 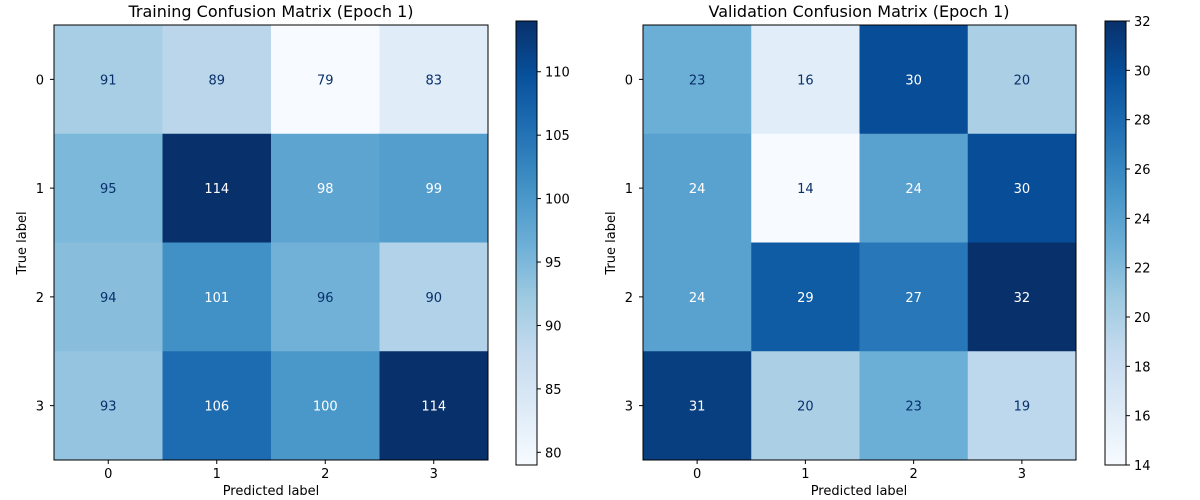 What do you see at coordinates (40, 298) in the screenshot?
I see `y-tick-label: 2` at bounding box center [40, 298].